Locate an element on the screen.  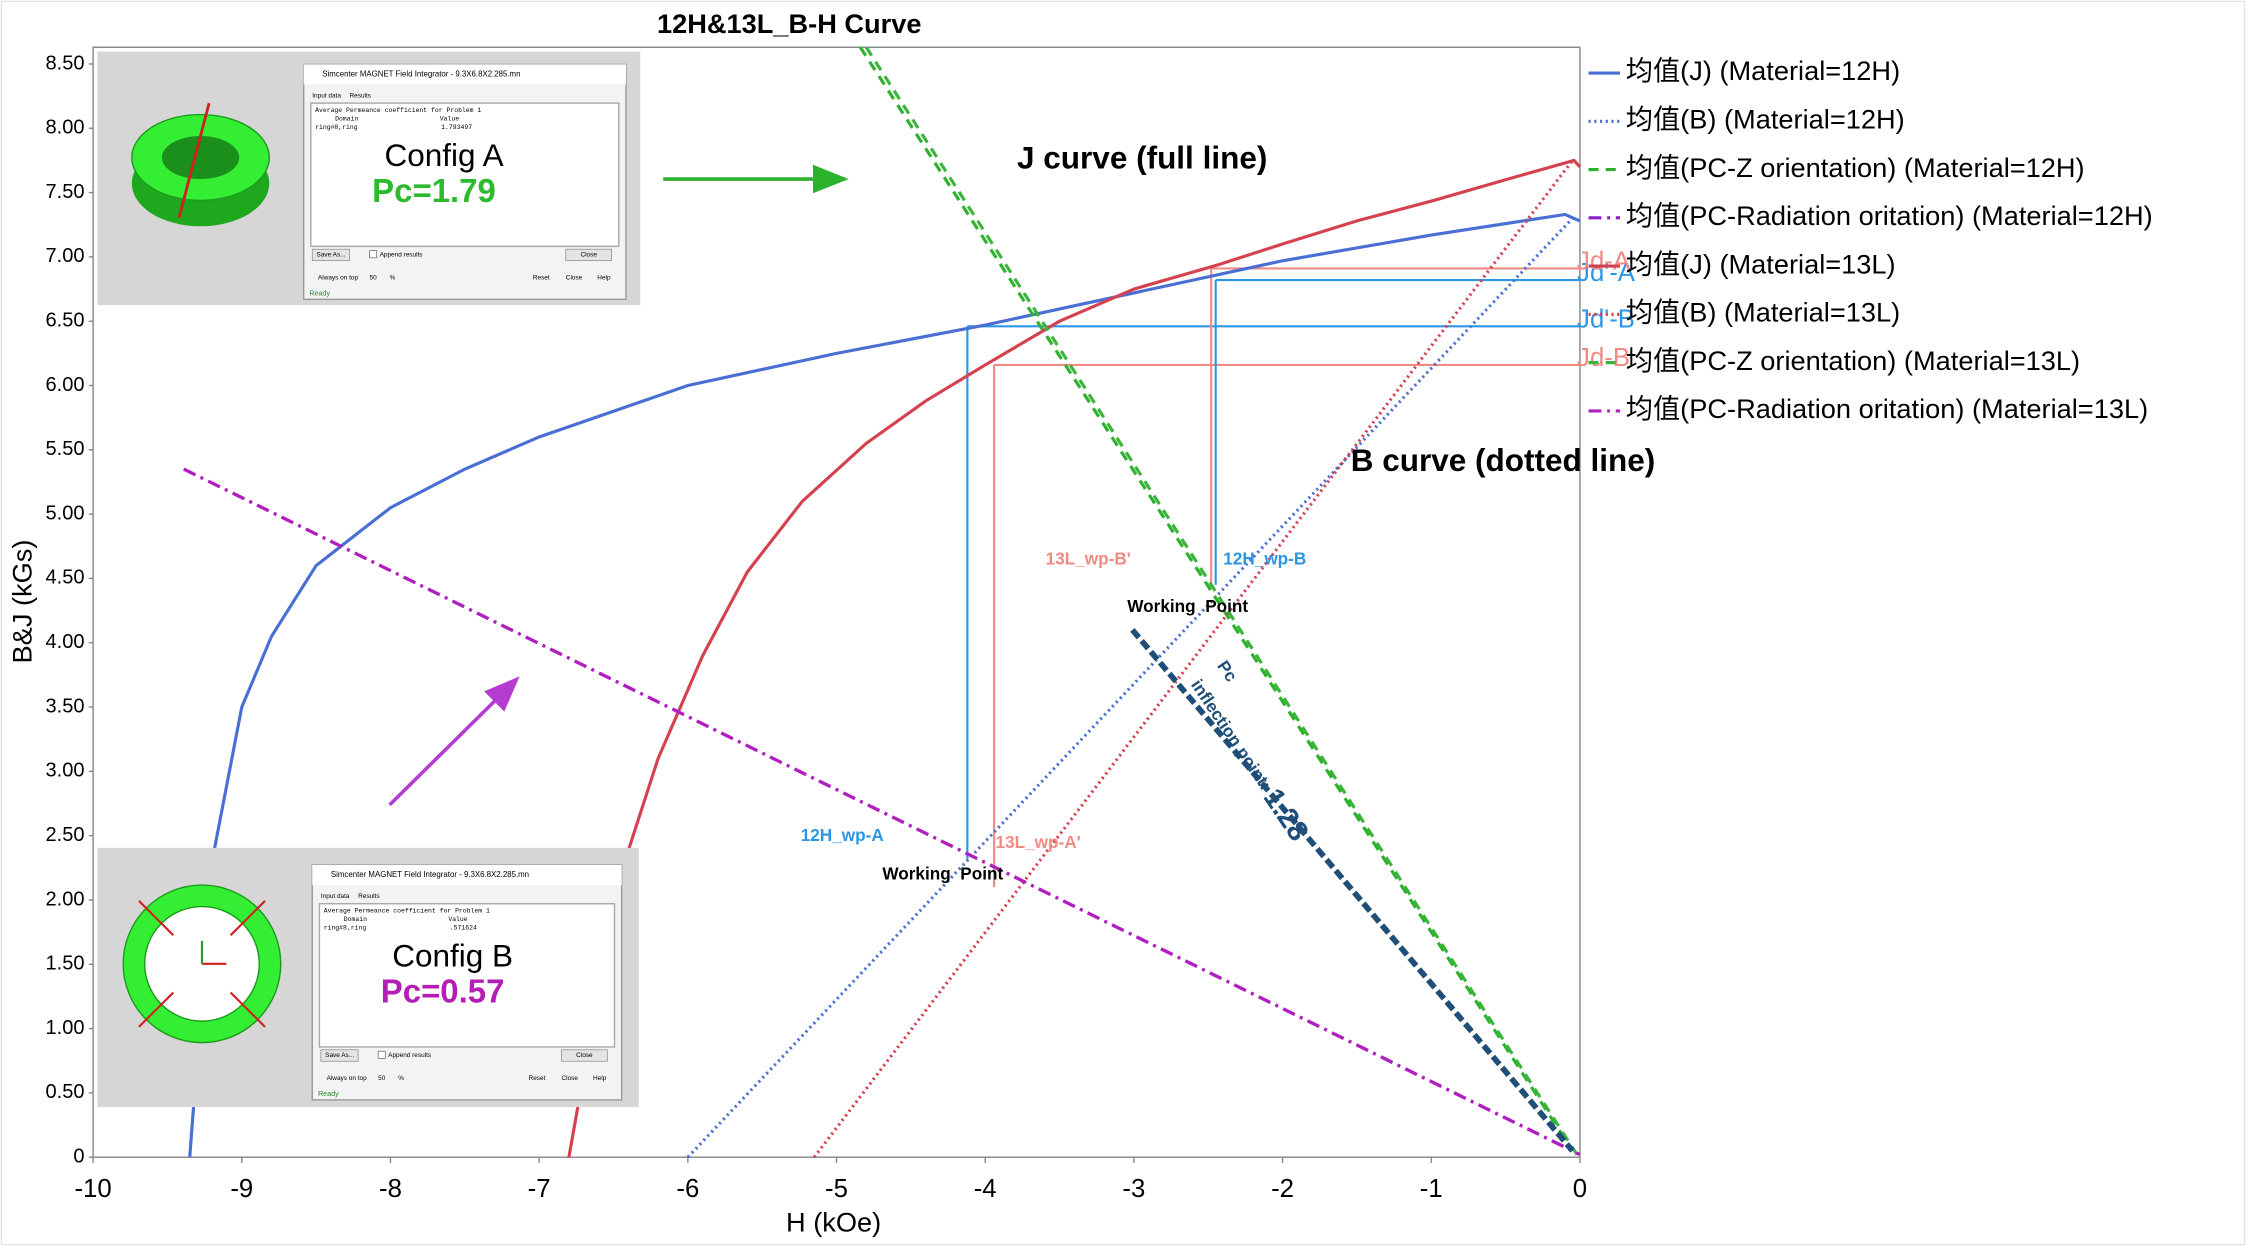
x-tick-label: -4 is located at coordinates (985, 1189).